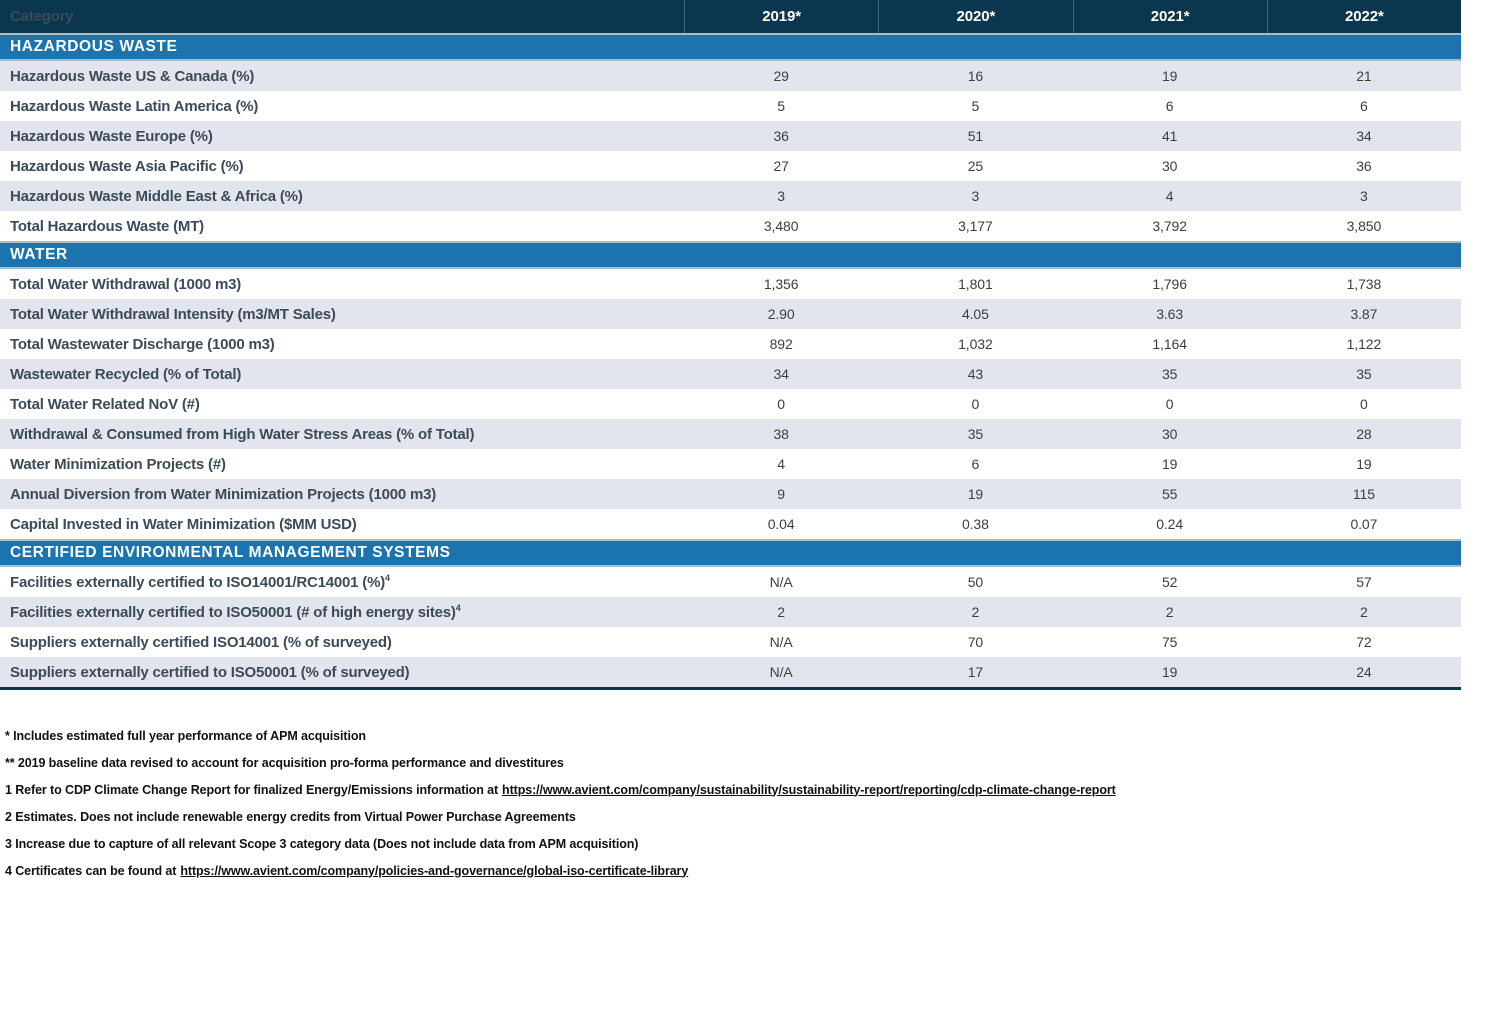 Image resolution: width=1494 pixels, height=1012 pixels. I want to click on table-row: Total Water Related NoV (#) 0 0 0 0, so click(730, 404).